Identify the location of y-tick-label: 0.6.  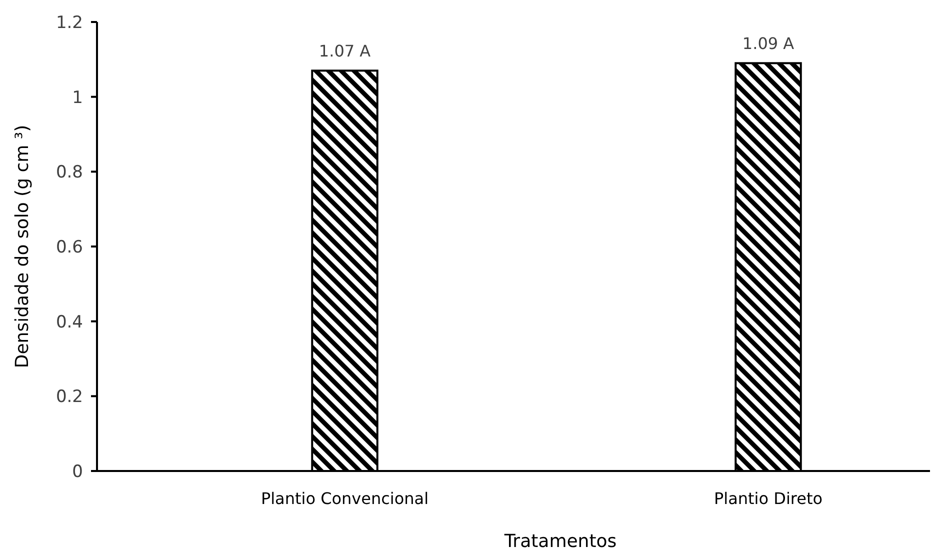
(69, 247).